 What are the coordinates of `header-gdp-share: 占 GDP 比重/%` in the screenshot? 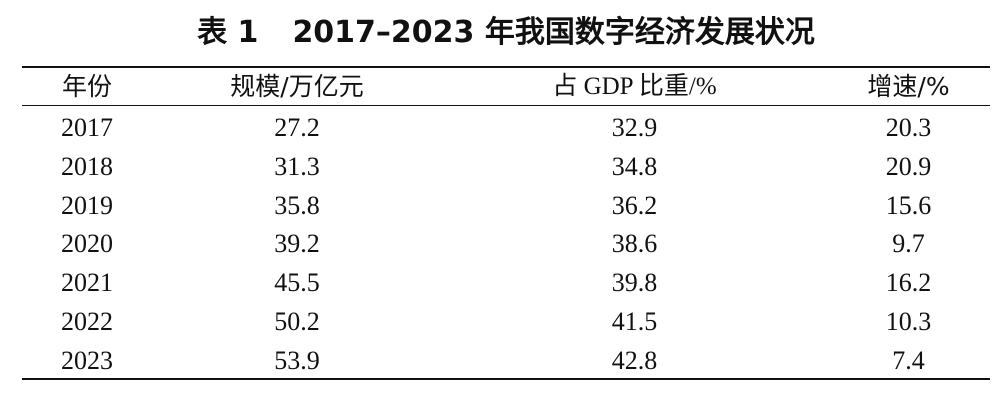 It's located at (634, 86).